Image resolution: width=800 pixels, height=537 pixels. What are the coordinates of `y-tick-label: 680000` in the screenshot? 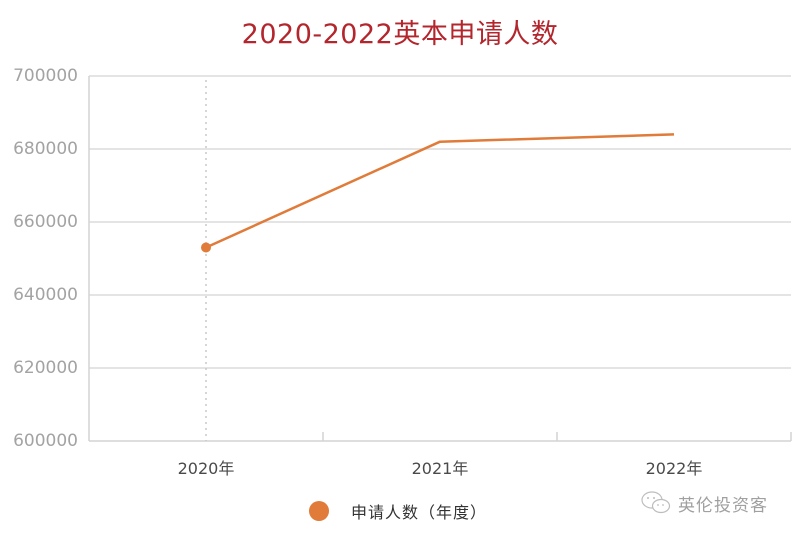 It's located at (45, 149).